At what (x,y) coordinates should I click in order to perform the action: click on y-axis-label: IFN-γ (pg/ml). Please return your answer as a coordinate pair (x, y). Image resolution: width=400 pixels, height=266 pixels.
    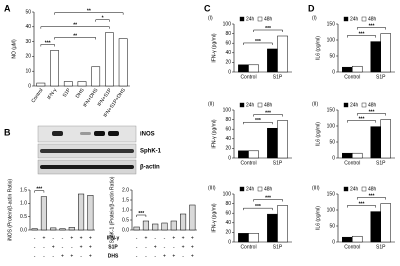
    Looking at the image, I should click on (214, 48).